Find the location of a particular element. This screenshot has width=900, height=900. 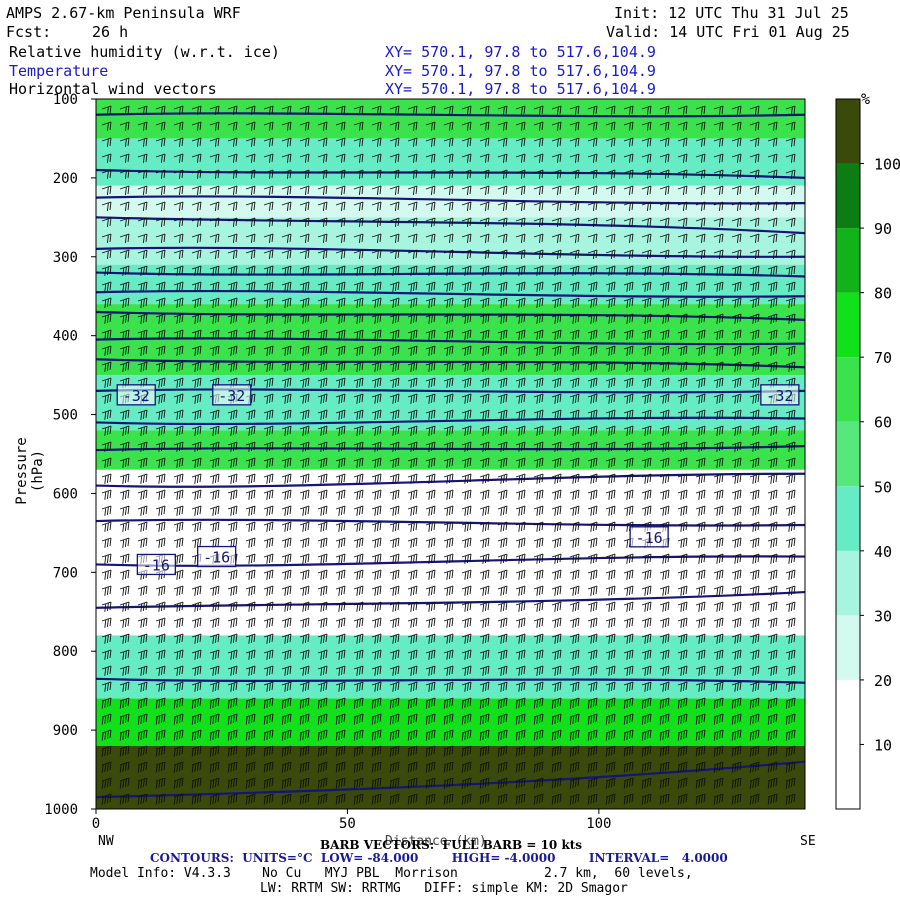

field-wind-xy: XY= 570.1, 97.8 to 517.6,104.9 is located at coordinates (520, 89).